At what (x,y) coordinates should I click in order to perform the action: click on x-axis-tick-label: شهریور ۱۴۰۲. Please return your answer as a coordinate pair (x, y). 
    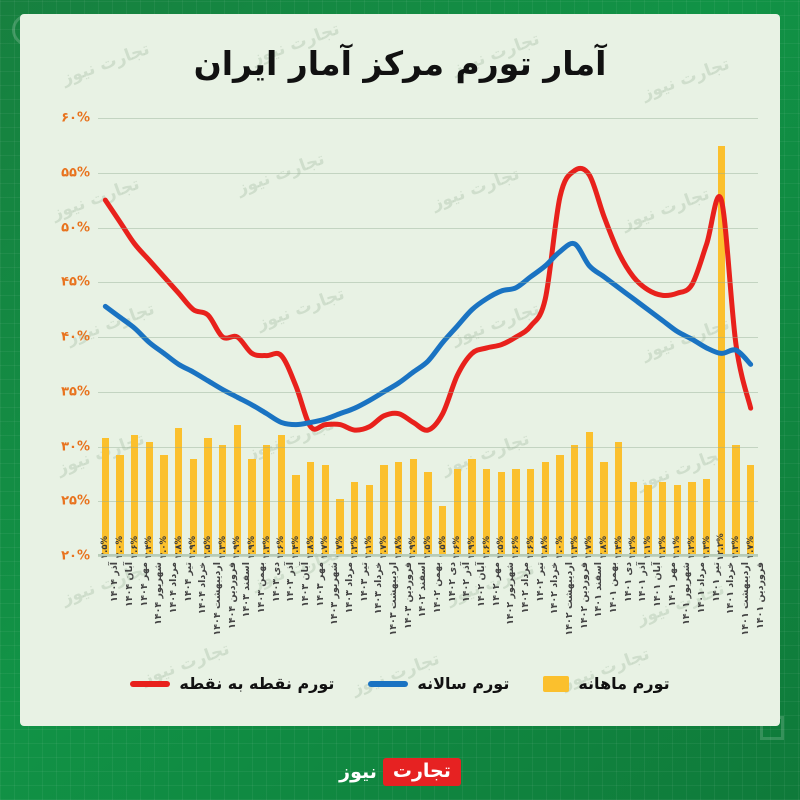
    Looking at the image, I should click on (511, 594).